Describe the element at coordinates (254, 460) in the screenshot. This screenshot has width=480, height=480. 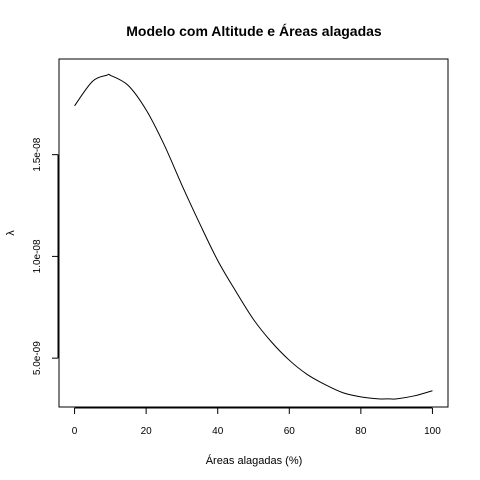
I see `x-axis-label: Áreas alagadas (%)` at that location.